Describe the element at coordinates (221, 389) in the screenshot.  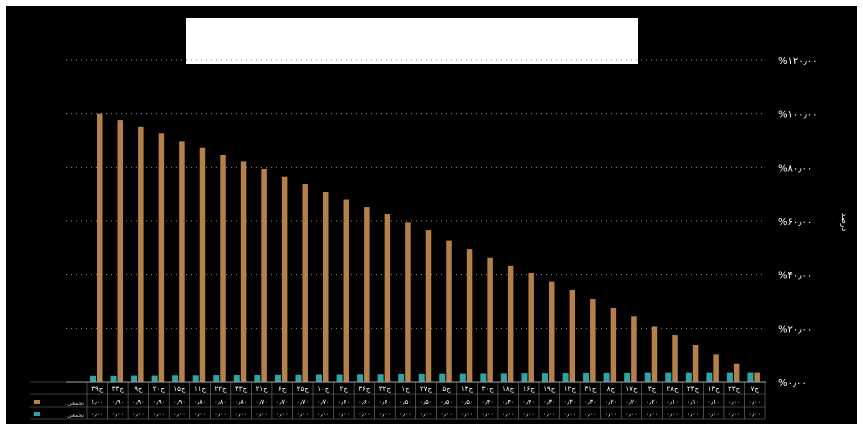
I see `category-label: ج۲۲` at that location.